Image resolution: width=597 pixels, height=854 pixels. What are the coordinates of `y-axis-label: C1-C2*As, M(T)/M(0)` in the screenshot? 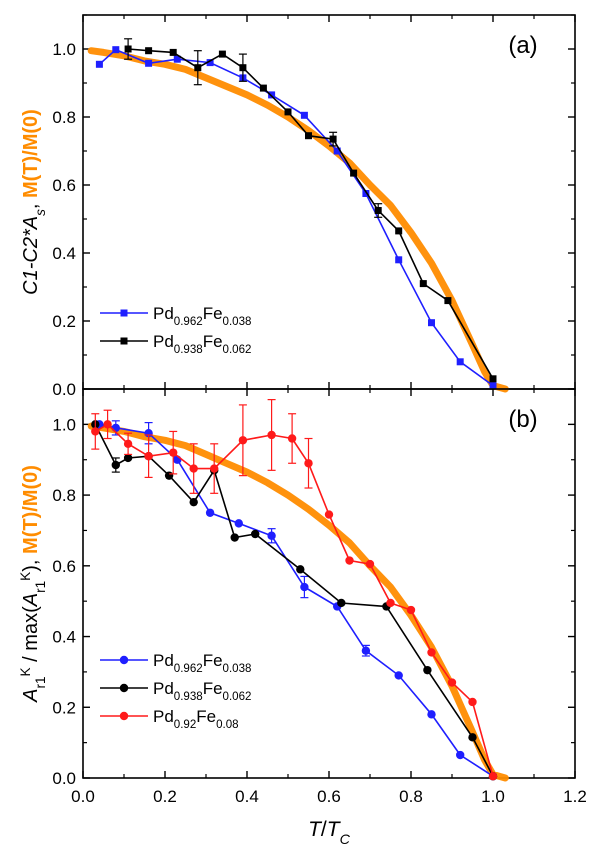 It's located at (34, 202).